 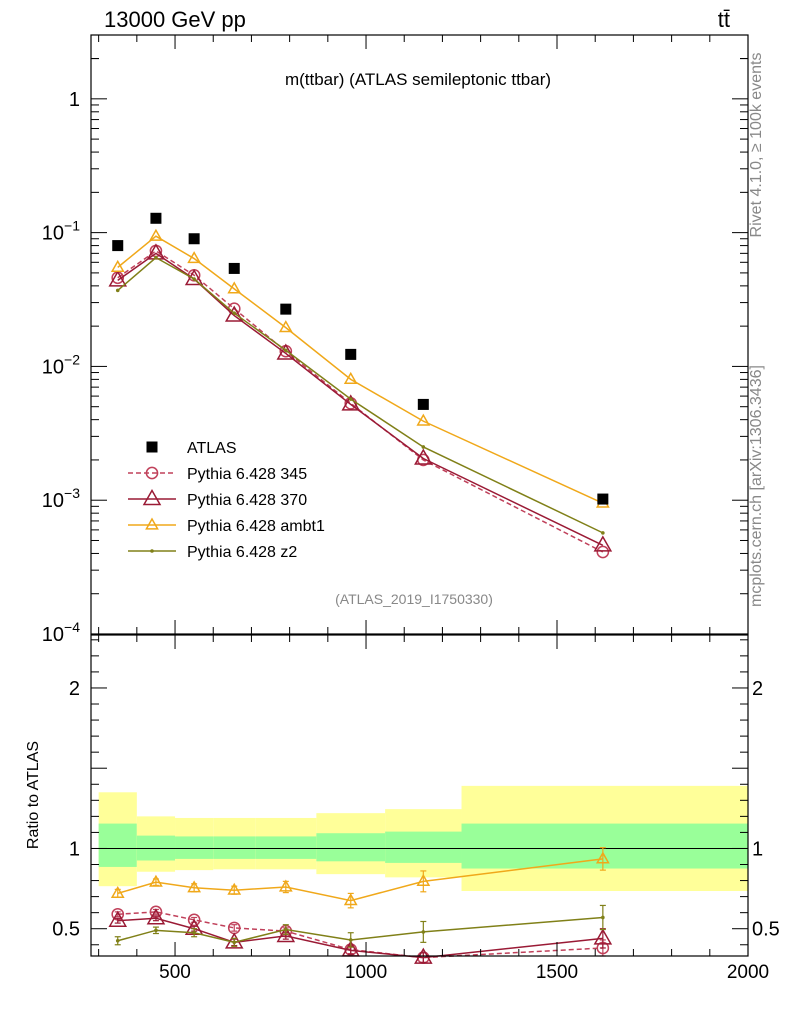 I want to click on legend-entry: Pythia 6.428 z2, so click(x=212, y=552).